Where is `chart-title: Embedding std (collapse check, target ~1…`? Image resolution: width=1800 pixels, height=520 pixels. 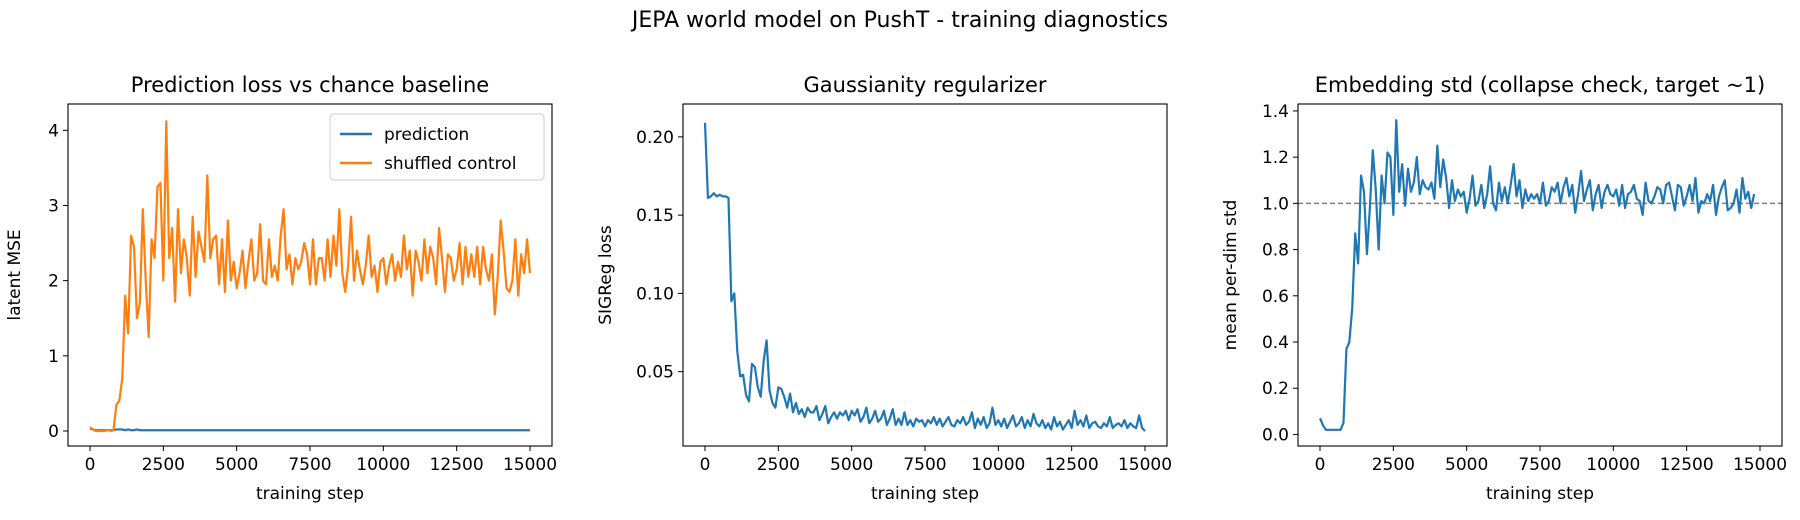
chart-title: Embedding std (collapse check, target ~1… is located at coordinates (1540, 85).